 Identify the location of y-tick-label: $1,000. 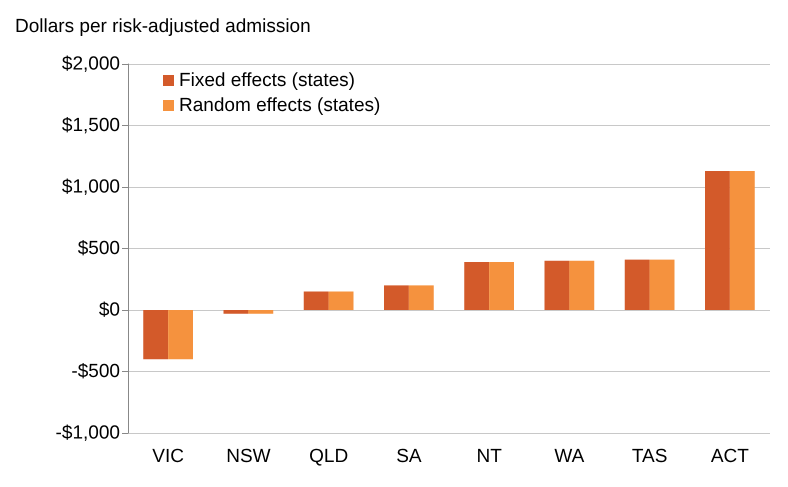
(91, 187).